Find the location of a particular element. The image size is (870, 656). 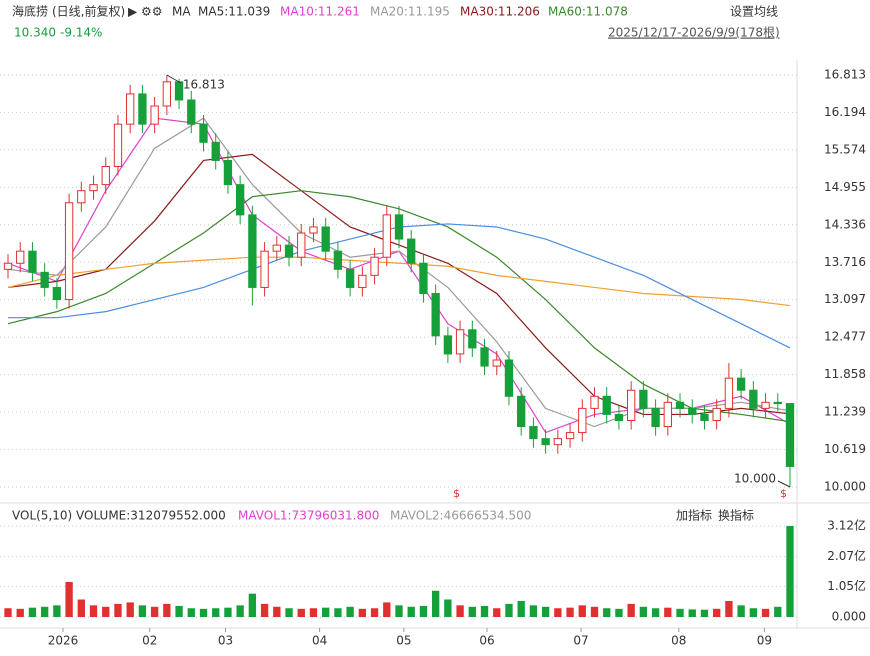

x-tick-label: 05 is located at coordinates (403, 641).